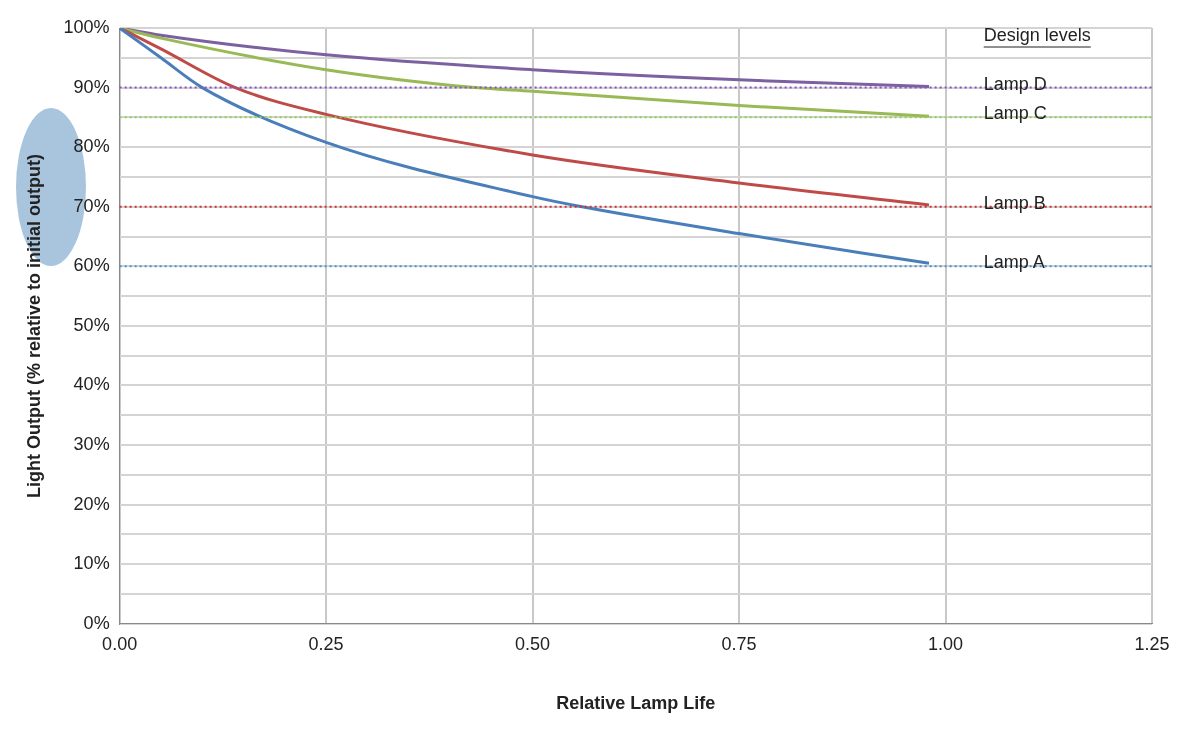 This screenshot has height=729, width=1182. I want to click on y-tick-label: 70%, so click(91, 205).